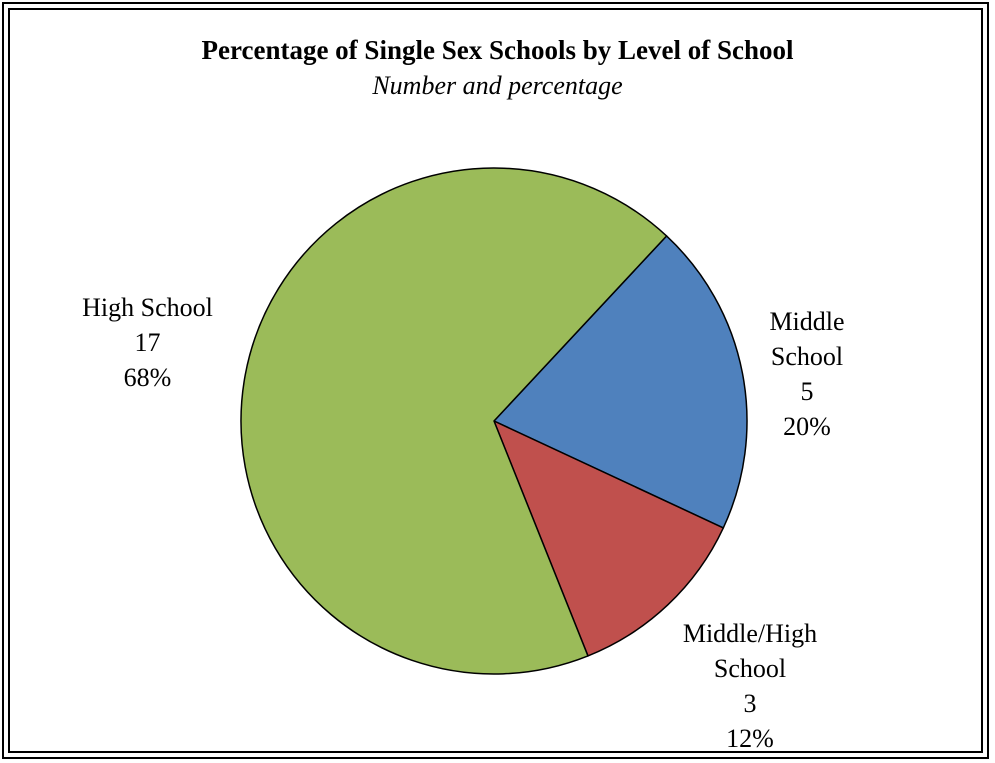 The width and height of the screenshot is (995, 763). What do you see at coordinates (147, 307) in the screenshot?
I see `slice-name-line: High School` at bounding box center [147, 307].